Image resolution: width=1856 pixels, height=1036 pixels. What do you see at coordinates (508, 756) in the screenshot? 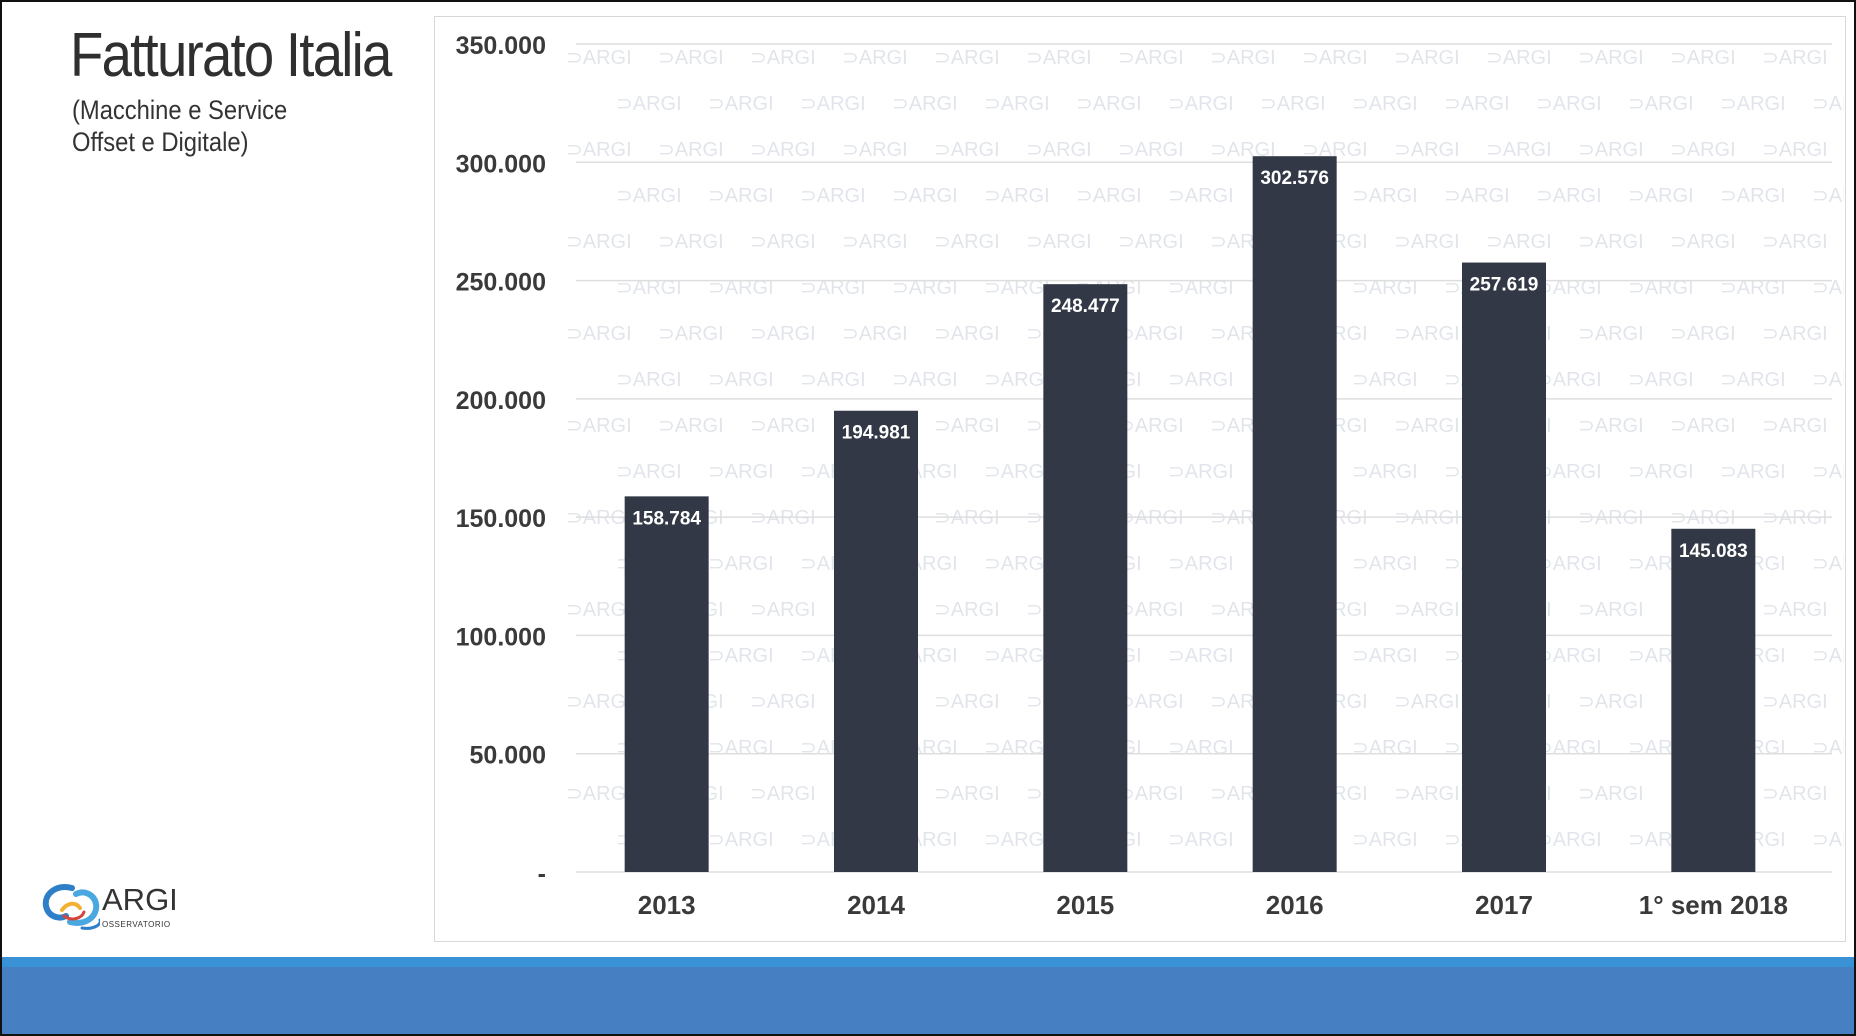
I see `y-tick-label: 50.000` at bounding box center [508, 756].